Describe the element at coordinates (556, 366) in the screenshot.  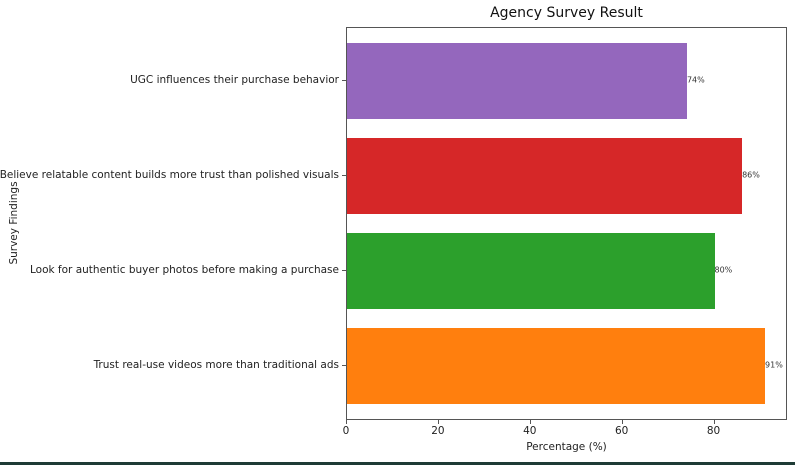
I see `bar-real-use-videos` at that location.